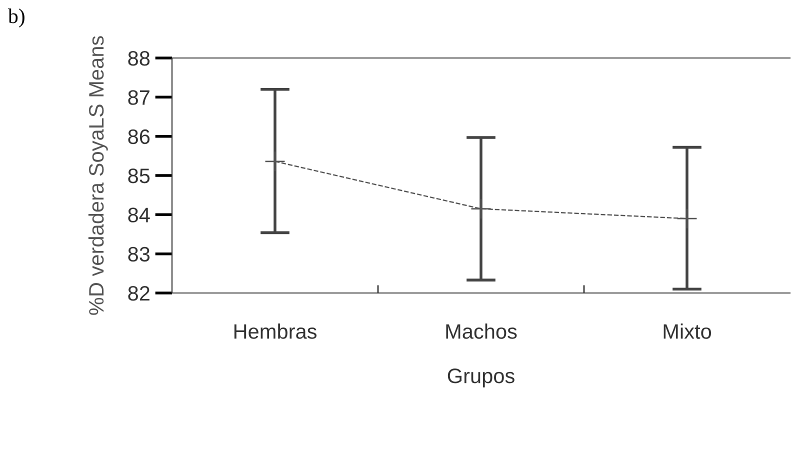  I want to click on x-tick-label: Mixto, so click(688, 331).